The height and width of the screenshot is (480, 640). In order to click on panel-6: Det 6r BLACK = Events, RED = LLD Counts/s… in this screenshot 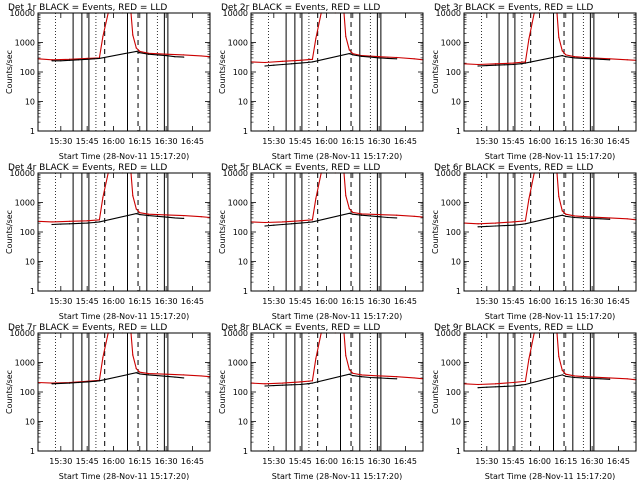, I will do `click(534, 242)`.